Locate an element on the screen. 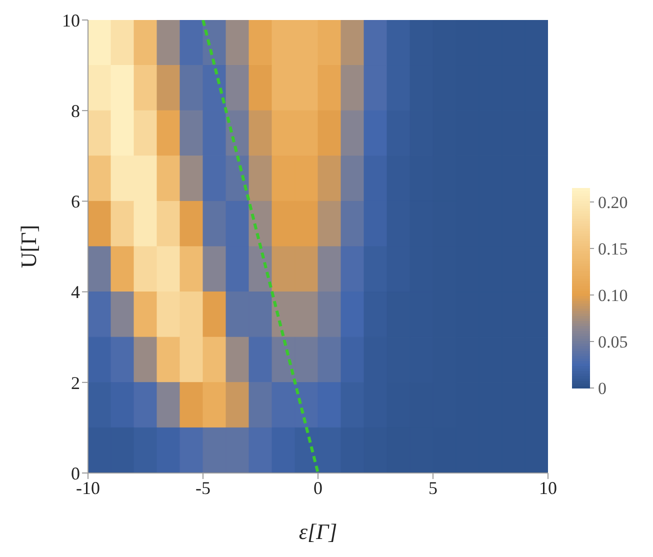  color-bar-label: 0.05 is located at coordinates (613, 342).